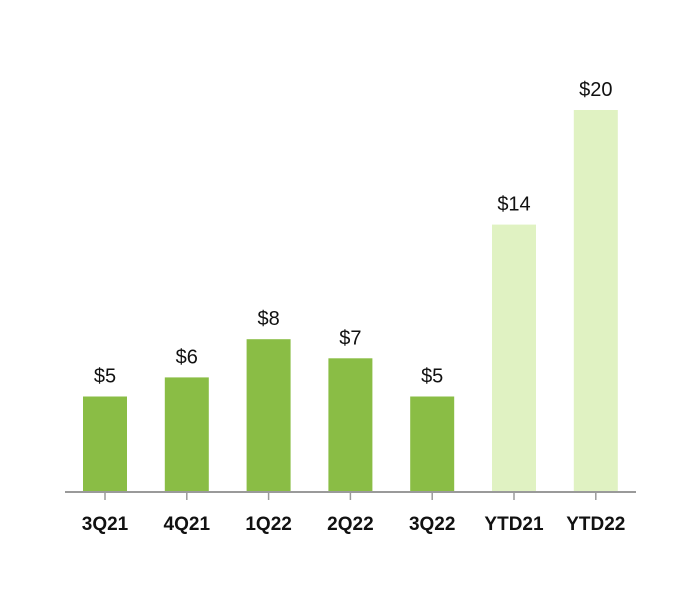 This screenshot has width=700, height=605. I want to click on x-tick-label-3q21: 3Q21, so click(105, 524).